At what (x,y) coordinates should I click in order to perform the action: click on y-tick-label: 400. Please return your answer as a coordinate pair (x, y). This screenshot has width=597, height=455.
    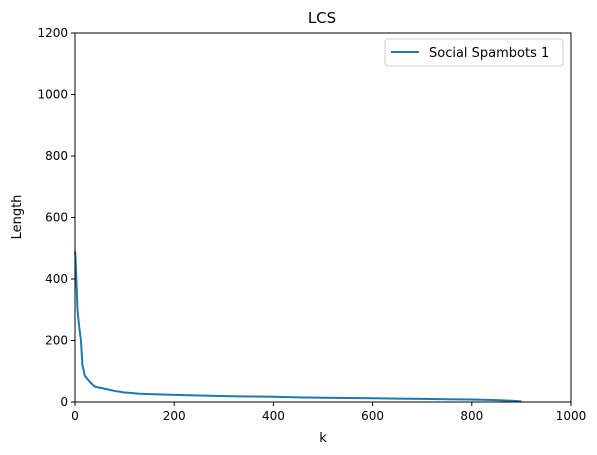
    Looking at the image, I should click on (56, 279).